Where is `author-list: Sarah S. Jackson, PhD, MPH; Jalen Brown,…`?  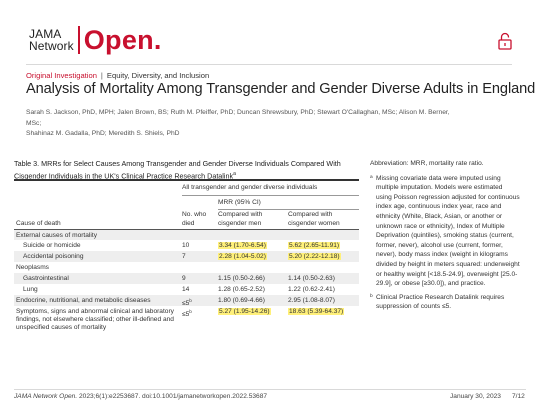
author-list: Sarah S. Jackson, PhD, MPH; Jalen Brown,… is located at coordinates (246, 124).